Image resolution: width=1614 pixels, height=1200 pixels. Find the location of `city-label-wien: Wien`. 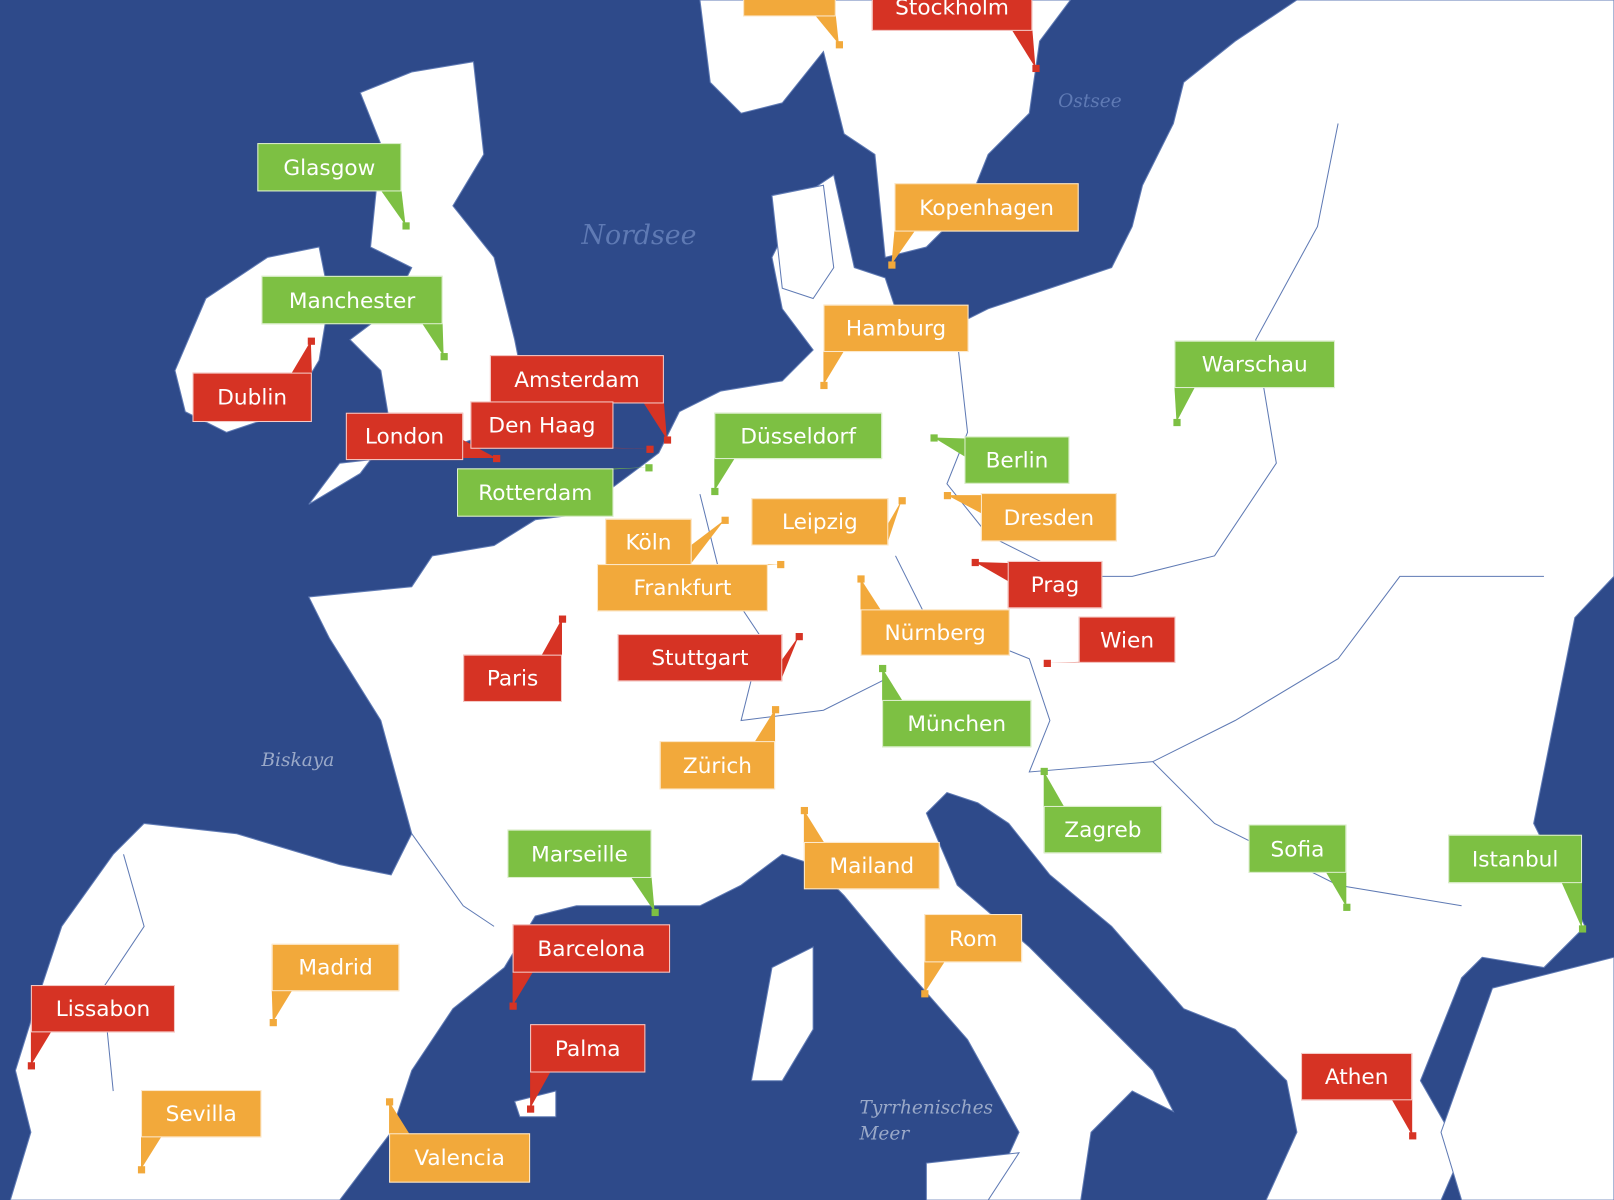

city-label-wien: Wien is located at coordinates (1127, 639).